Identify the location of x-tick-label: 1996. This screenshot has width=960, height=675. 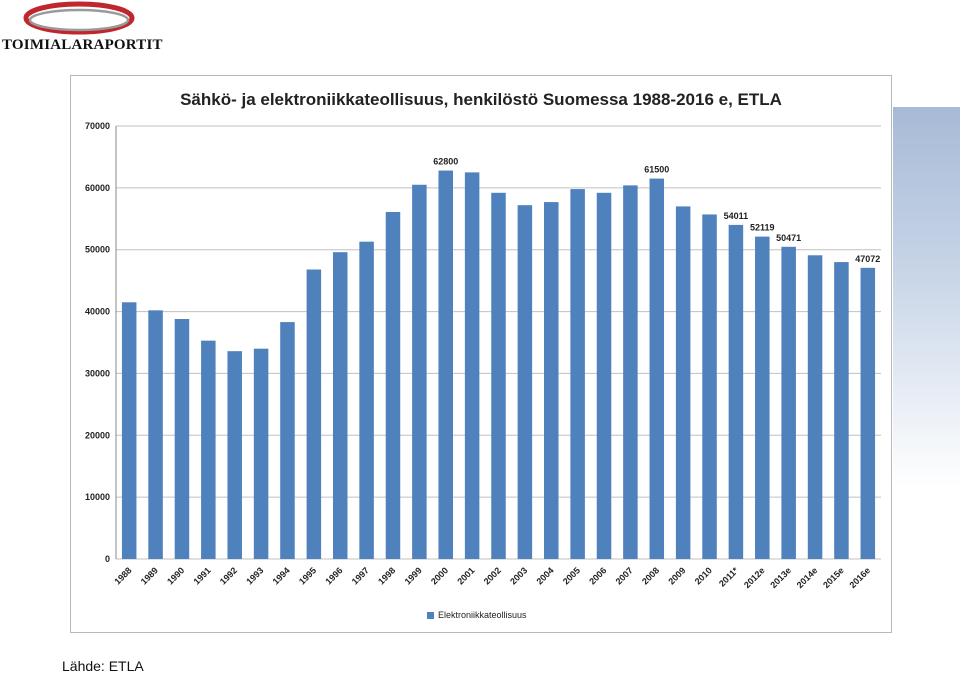
(333, 575).